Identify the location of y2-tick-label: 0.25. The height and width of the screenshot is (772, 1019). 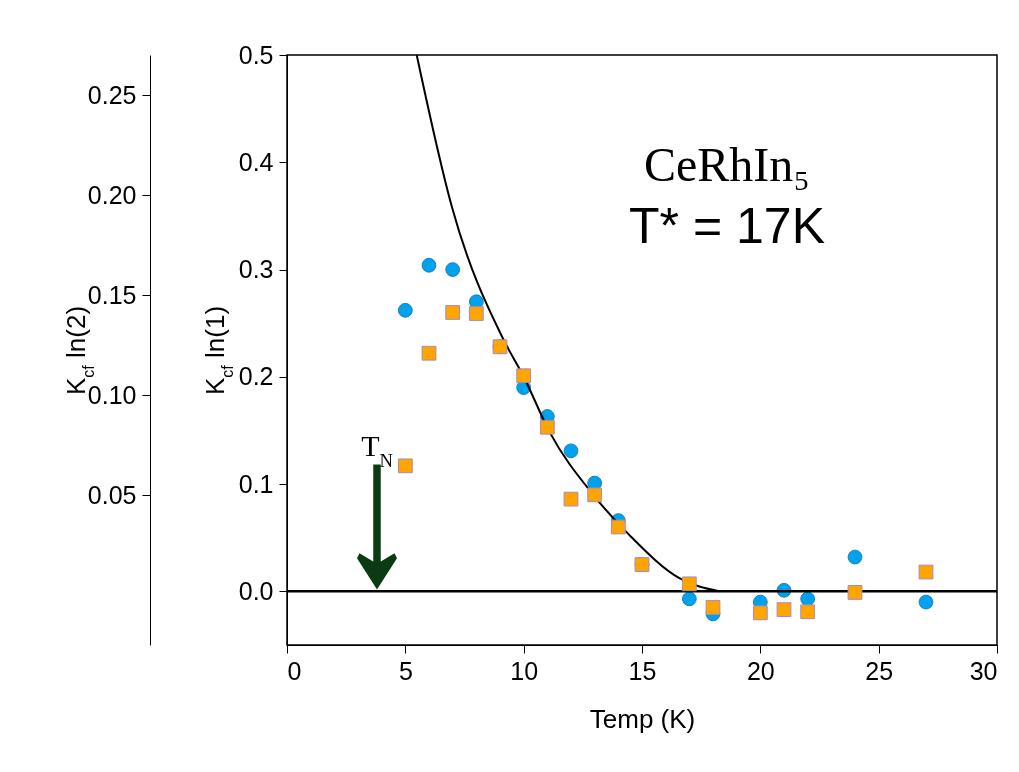
(112, 94).